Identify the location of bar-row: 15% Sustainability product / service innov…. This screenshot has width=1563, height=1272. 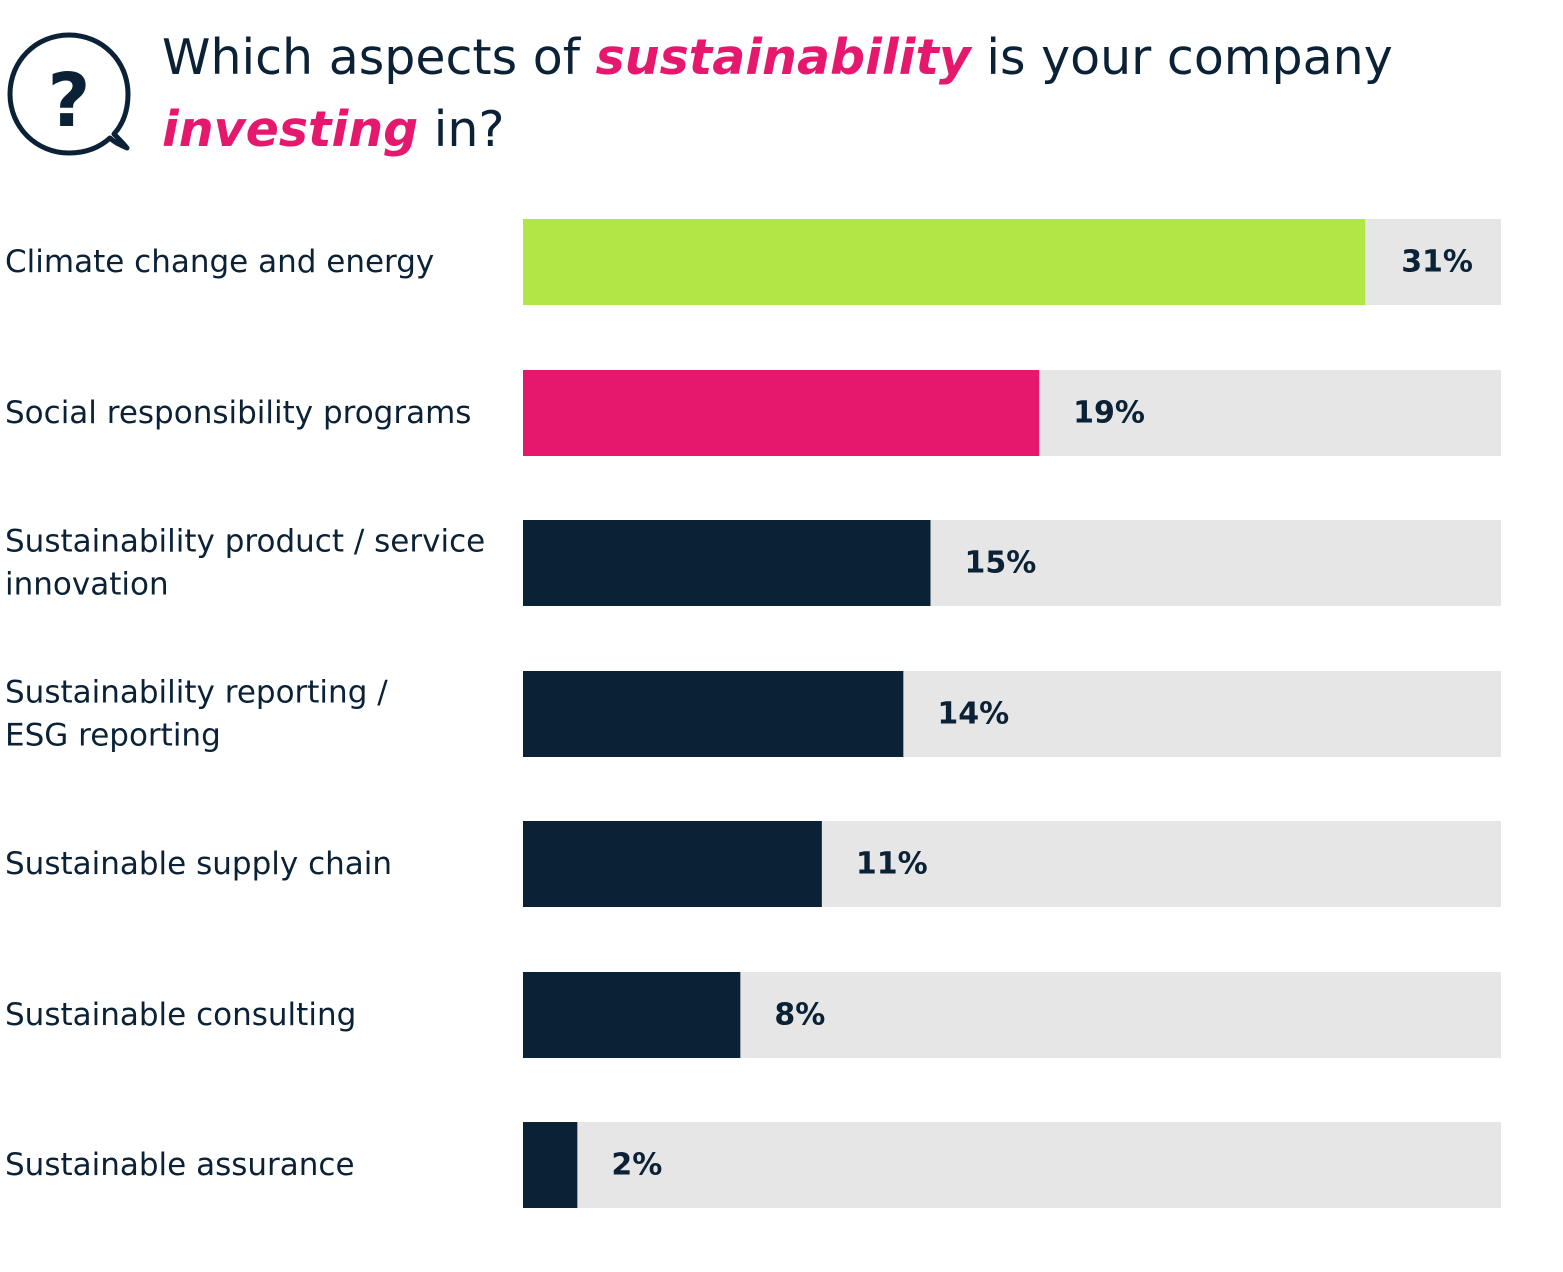
(753, 563).